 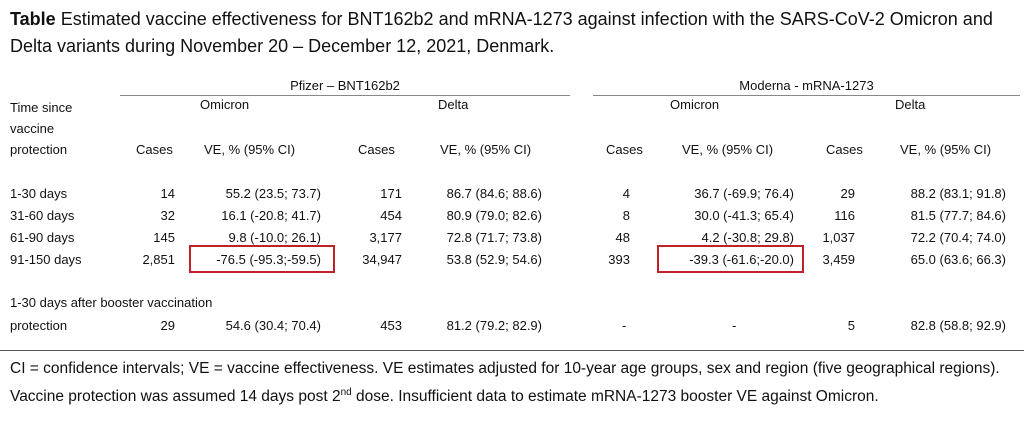 What do you see at coordinates (844, 215) in the screenshot?
I see `cell-moderna-delta-cases: 116` at bounding box center [844, 215].